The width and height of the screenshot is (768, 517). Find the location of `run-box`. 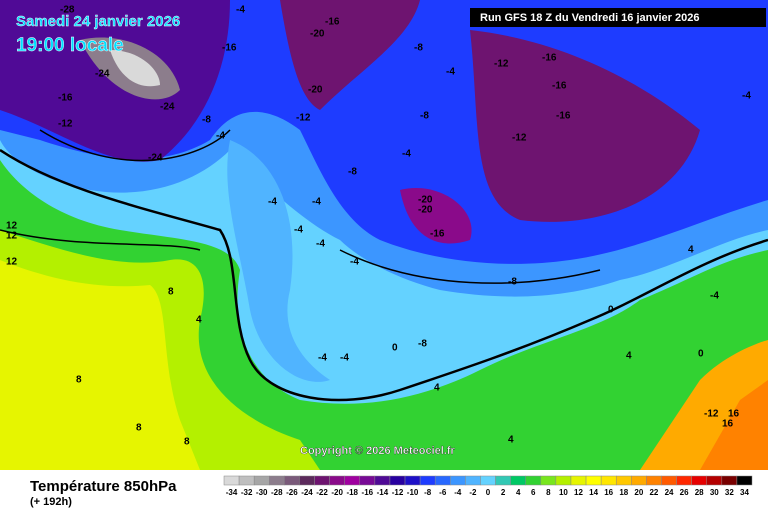

run-box is located at coordinates (618, 17).